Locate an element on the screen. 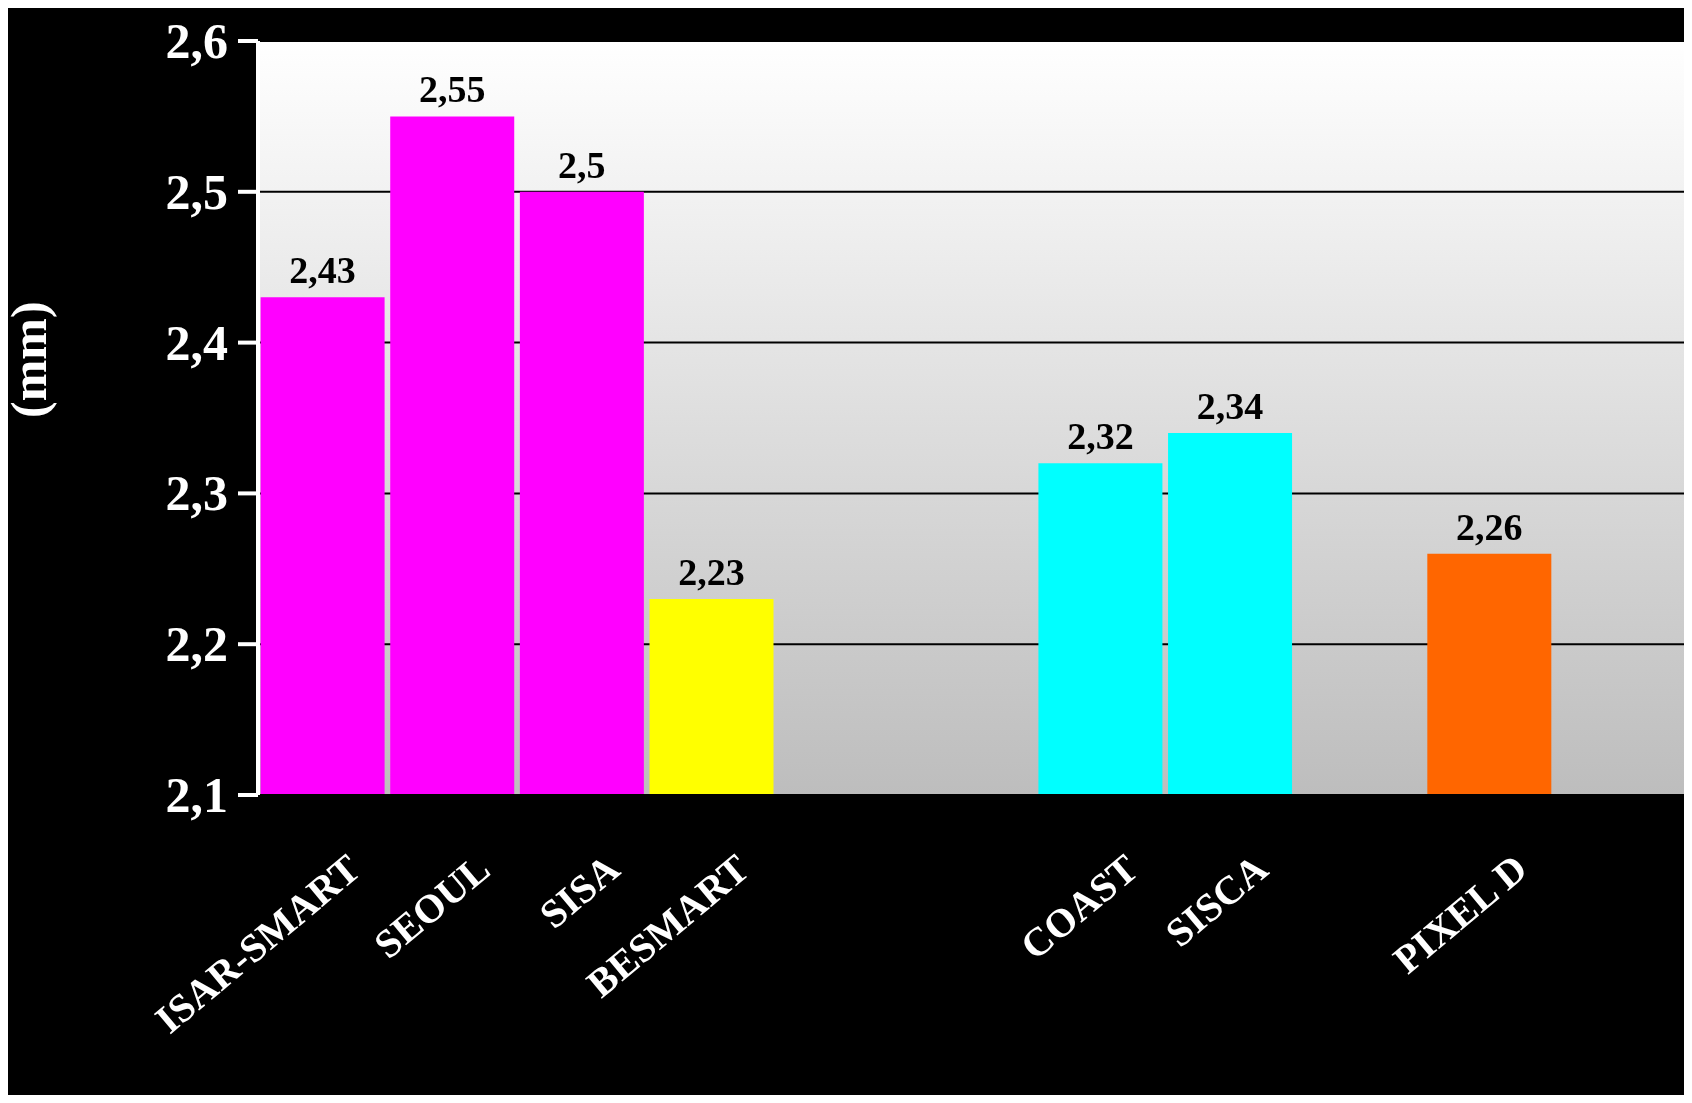 The height and width of the screenshot is (1103, 1692). y-tick-label: 2,5 is located at coordinates (196, 191).